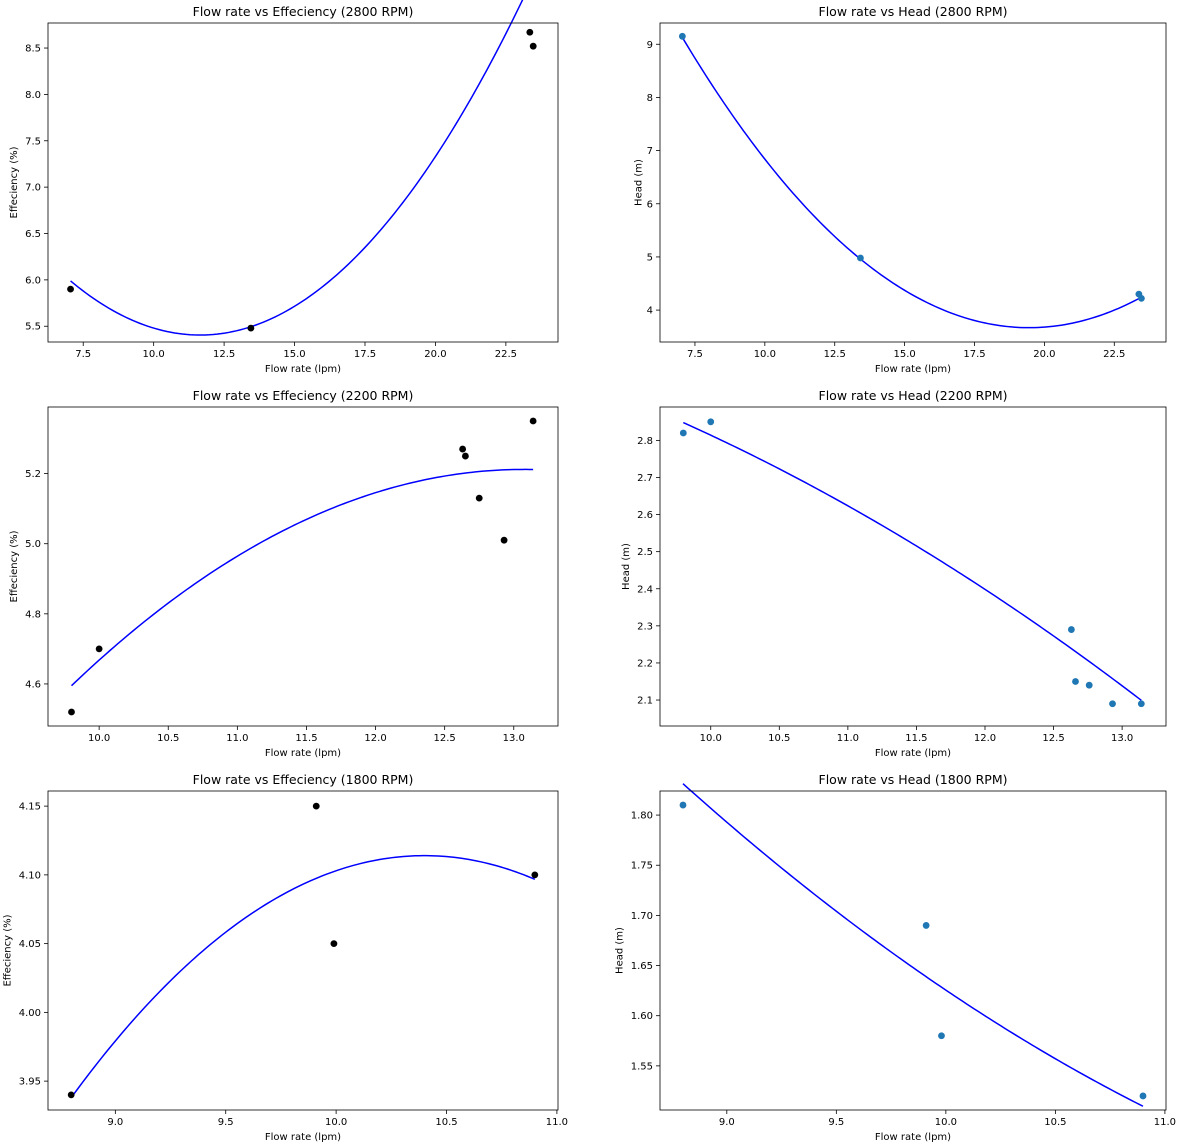 The width and height of the screenshot is (1183, 1148). I want to click on chart-title: Flow rate vs Effeciency (1800 RPM), so click(303, 779).